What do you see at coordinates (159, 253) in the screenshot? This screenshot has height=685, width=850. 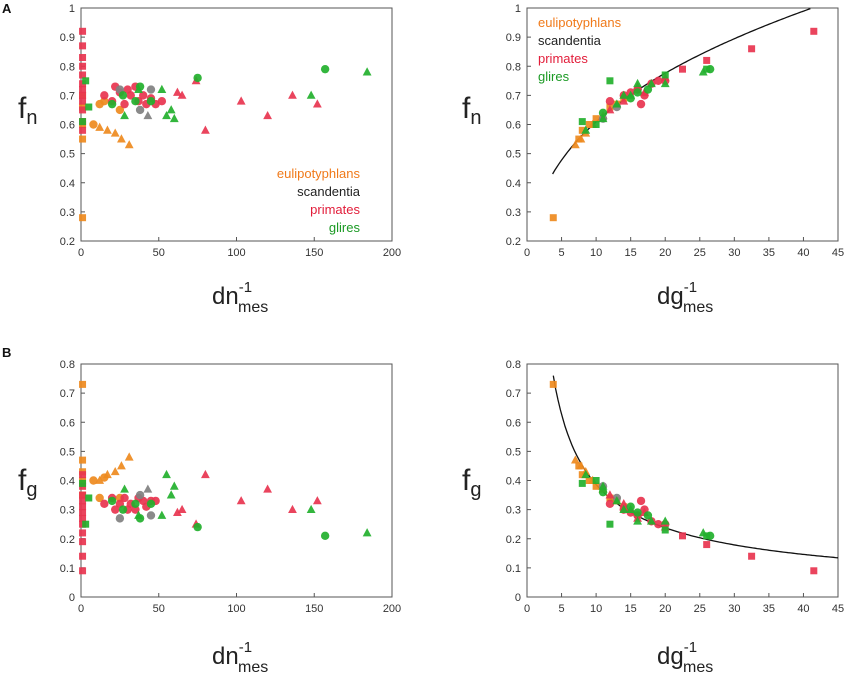 I see `x-tick-label: 50` at bounding box center [159, 253].